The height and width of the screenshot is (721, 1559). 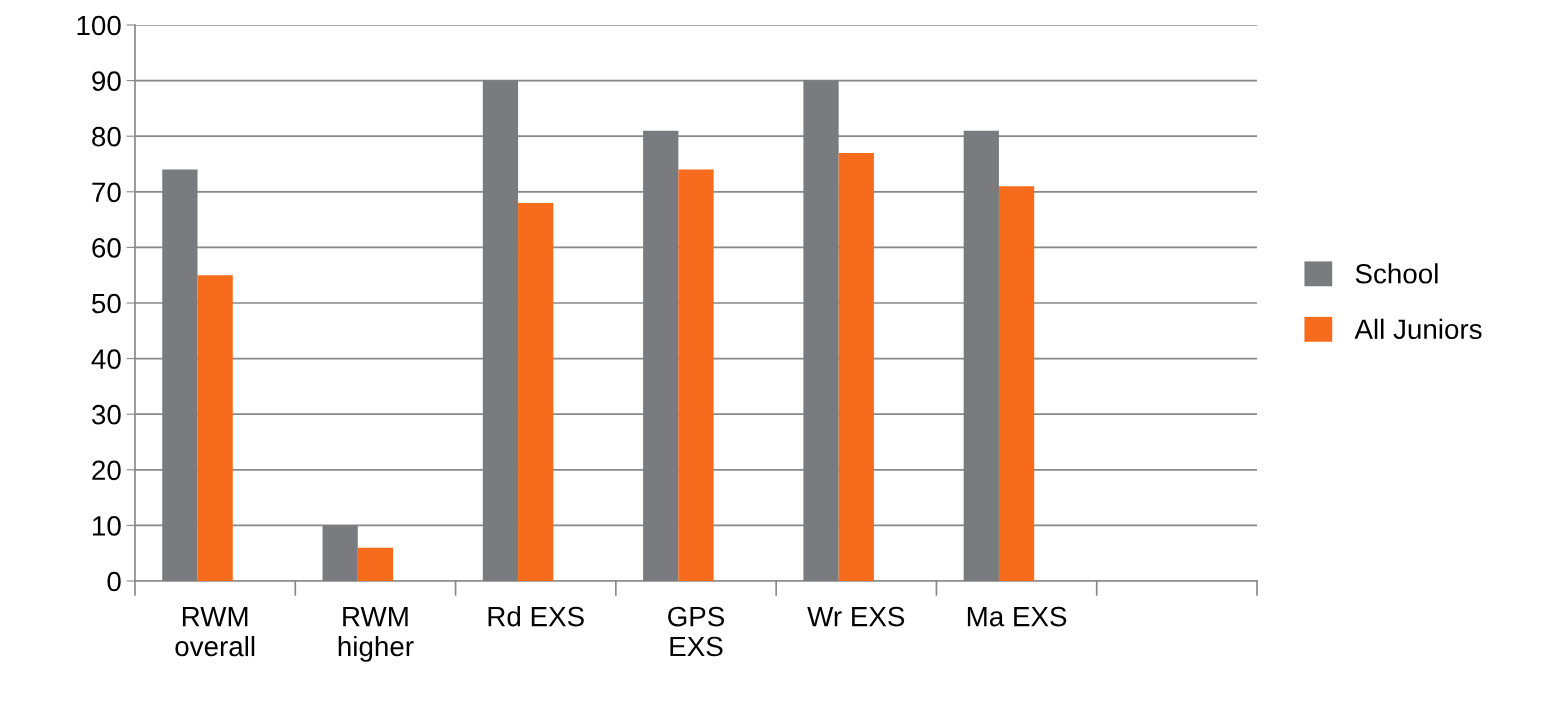 What do you see at coordinates (106, 81) in the screenshot?
I see `y-tick-label: 90` at bounding box center [106, 81].